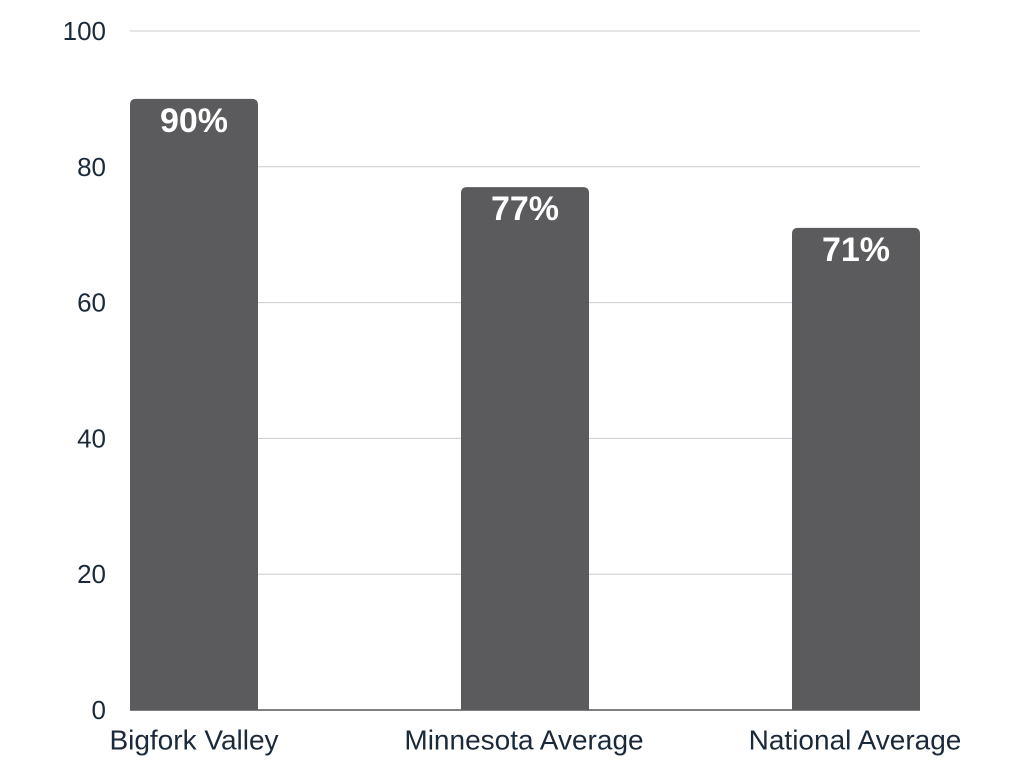 Image resolution: width=1024 pixels, height=768 pixels. What do you see at coordinates (523, 740) in the screenshot?
I see `x-category-label: Minnesota Average` at bounding box center [523, 740].